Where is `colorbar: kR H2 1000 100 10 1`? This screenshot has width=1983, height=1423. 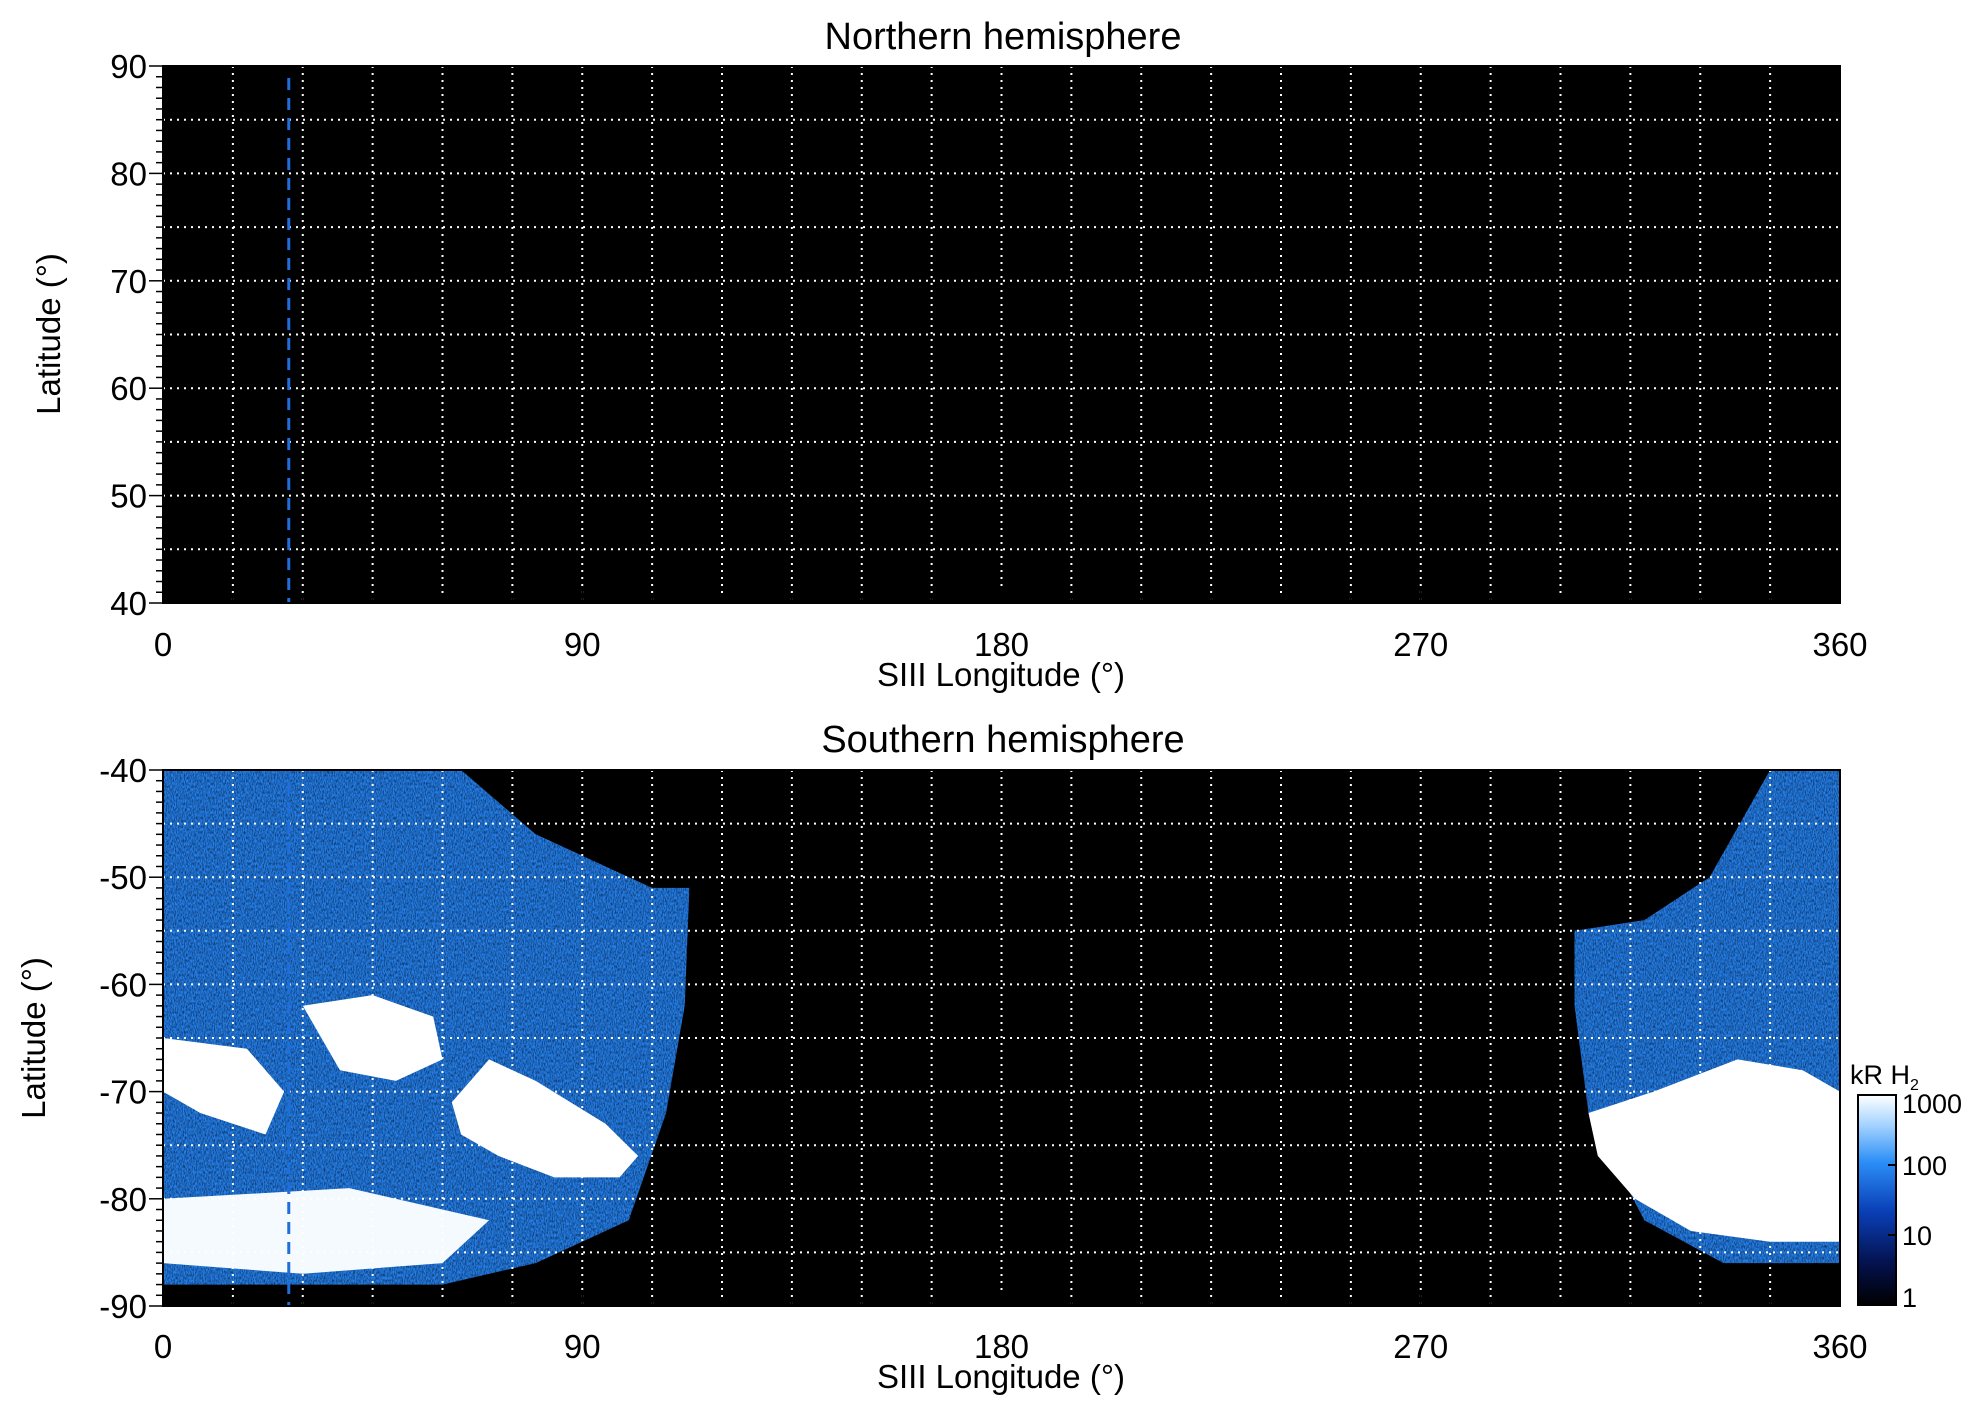 colorbar: kR H2 1000 100 10 1 is located at coordinates (1906, 1186).